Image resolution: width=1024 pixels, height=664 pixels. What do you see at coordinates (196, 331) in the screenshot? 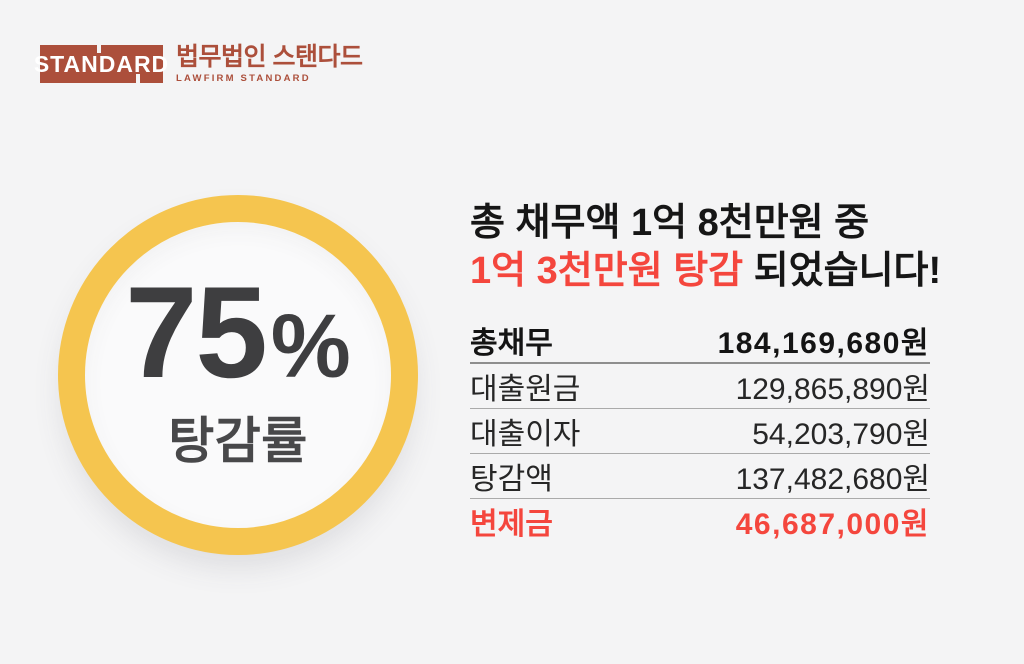
I see `relief-rate-value: 75` at bounding box center [196, 331].